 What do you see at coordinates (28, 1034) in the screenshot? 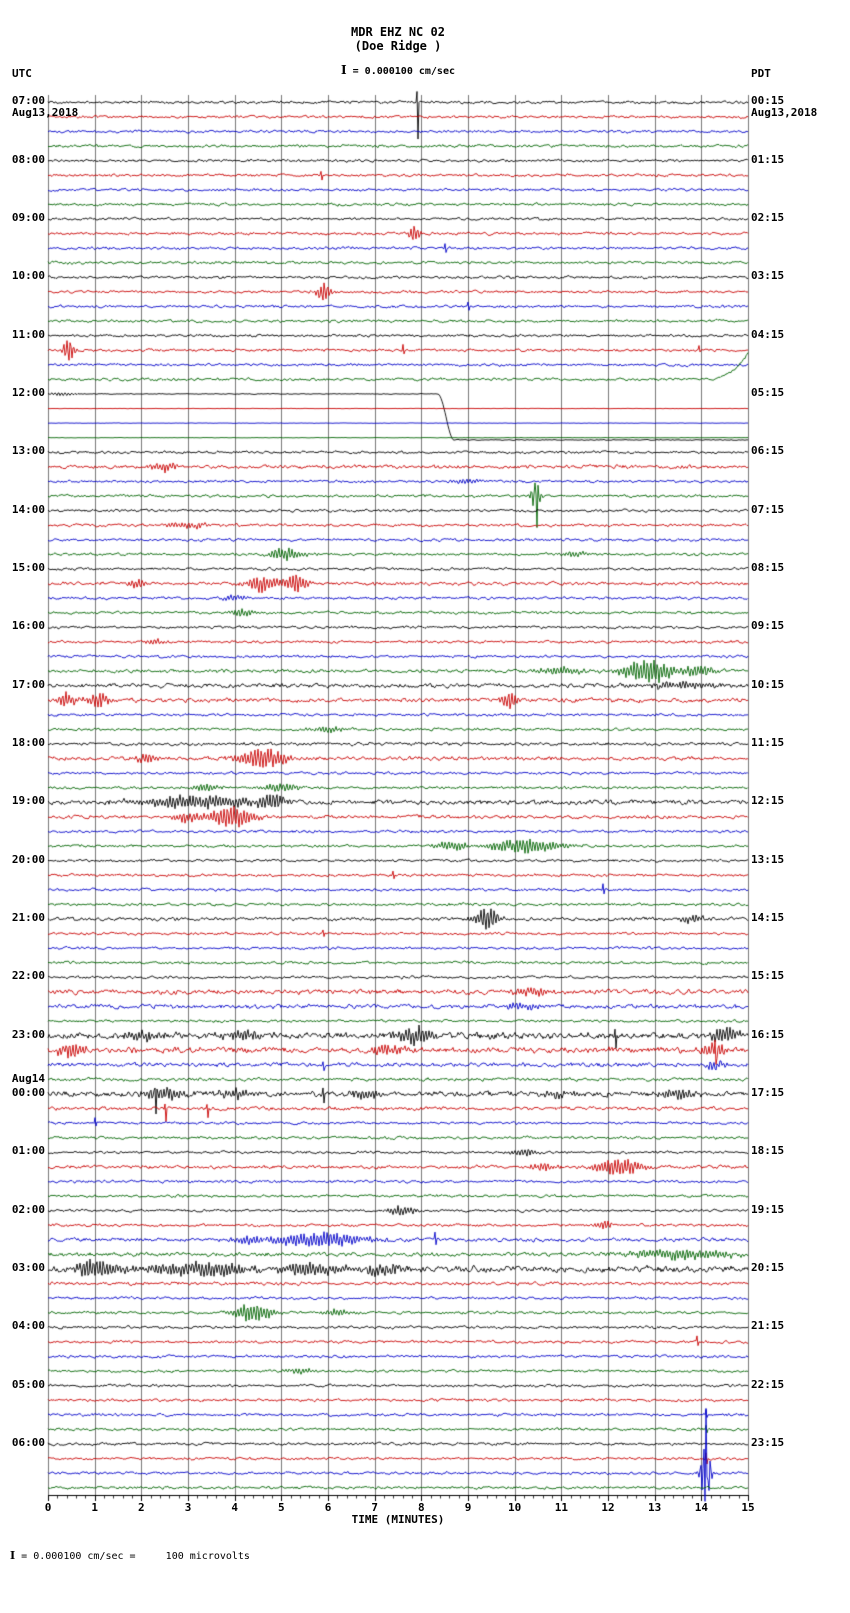
I see `utc-hour-label: 23:00` at bounding box center [28, 1034].